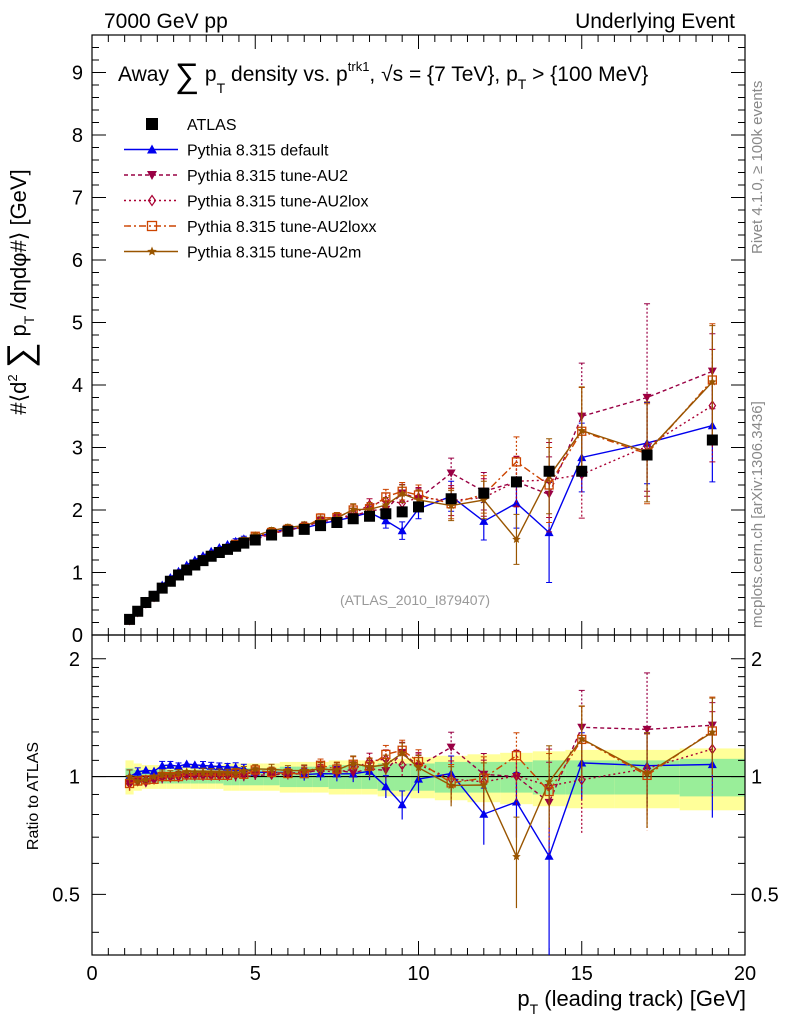 The image size is (786, 1024). I want to click on legend-label: Pythia 8.315 tune-AU2loxx, so click(281, 227).